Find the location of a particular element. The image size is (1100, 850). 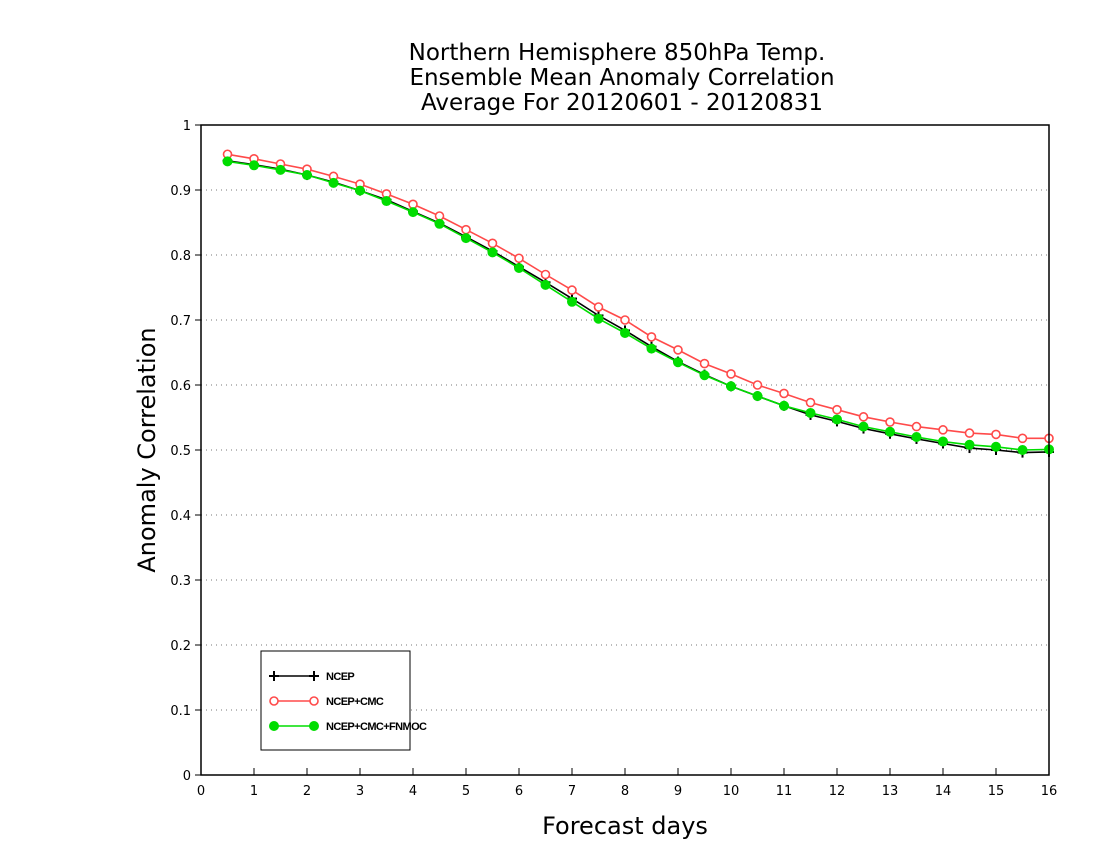

legend-label-2: NCEP+CMC+FNMOC is located at coordinates (376, 727).